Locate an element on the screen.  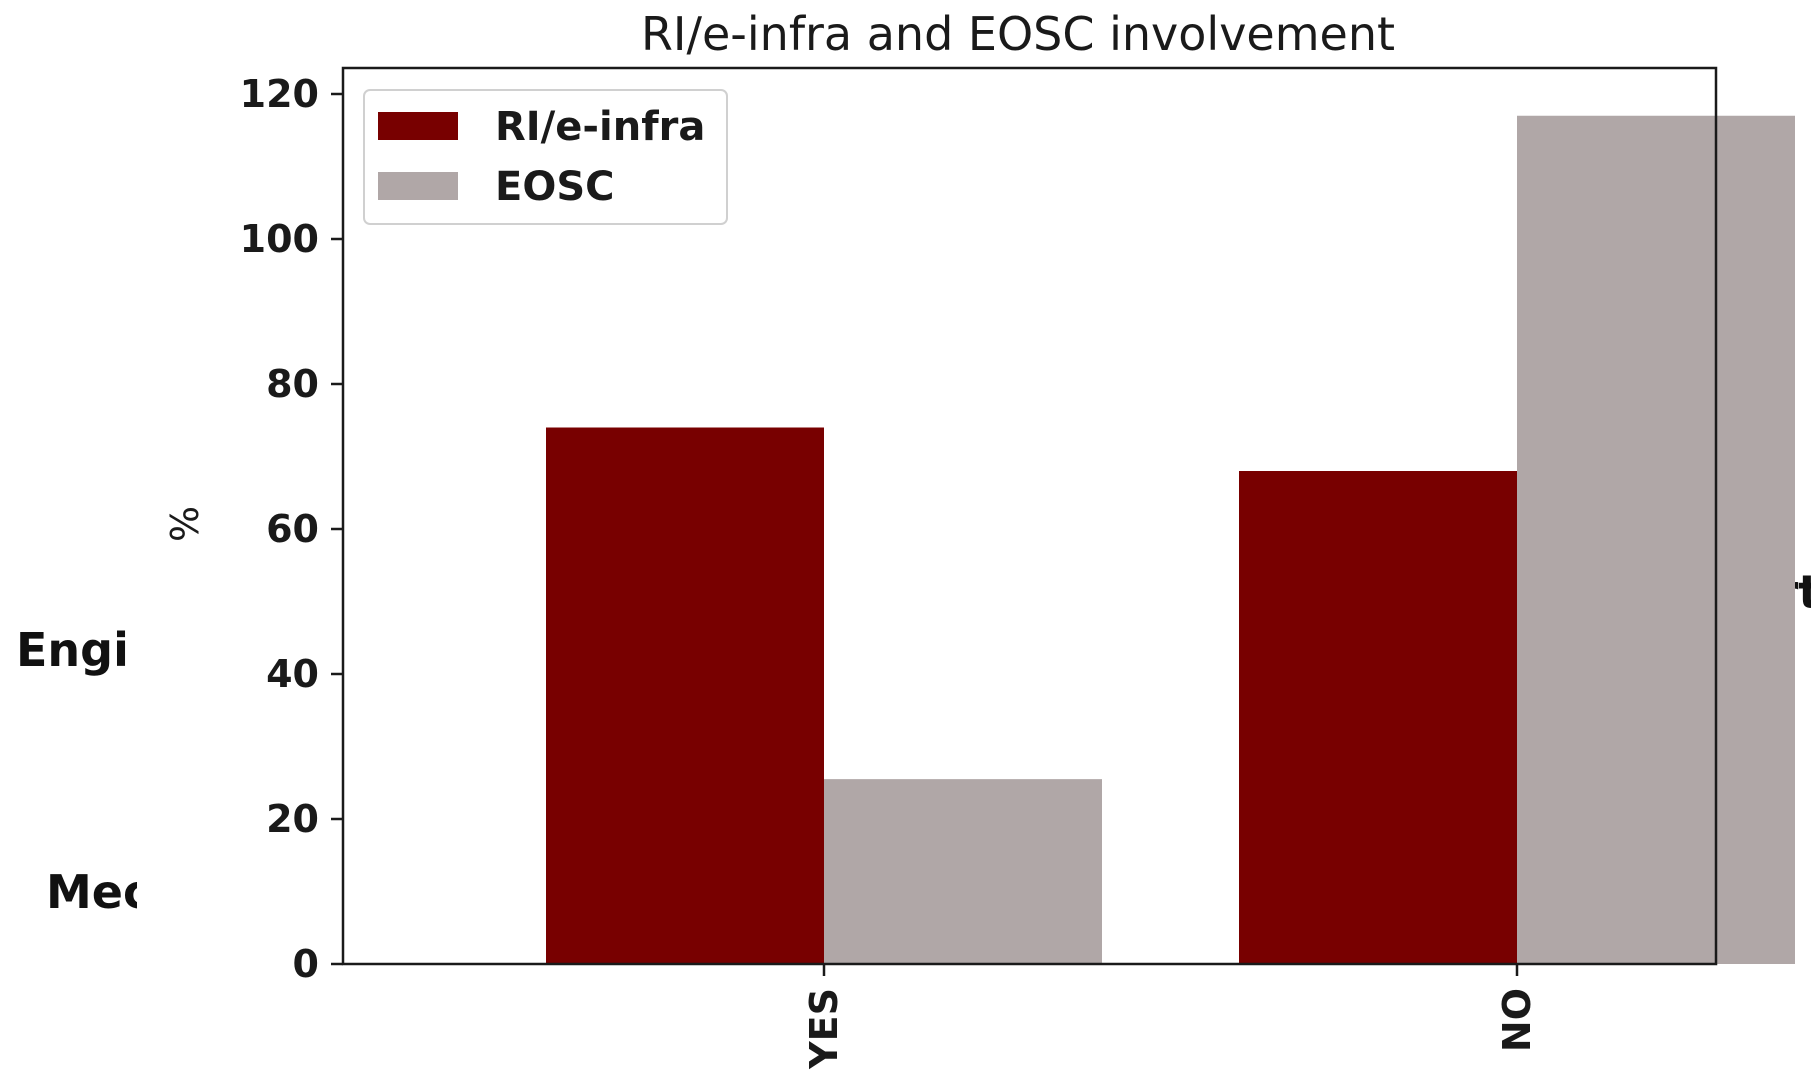
y-axis-ticks: 0 20 40 60 80 100 120 is located at coordinates (291, 529).